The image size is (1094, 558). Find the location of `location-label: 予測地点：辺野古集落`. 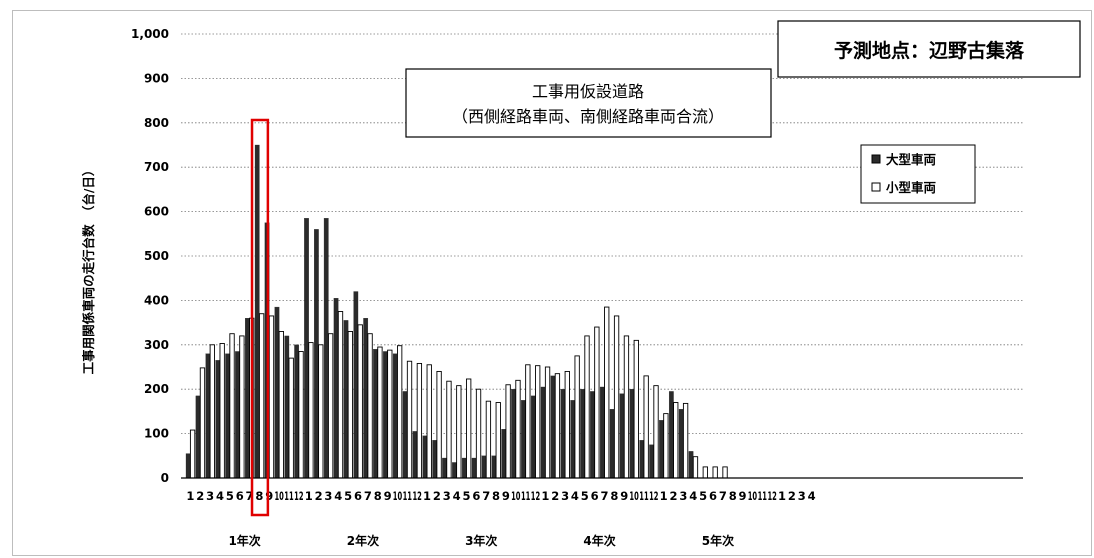

location-label: 予測地点：辺野古集落 is located at coordinates (929, 50).